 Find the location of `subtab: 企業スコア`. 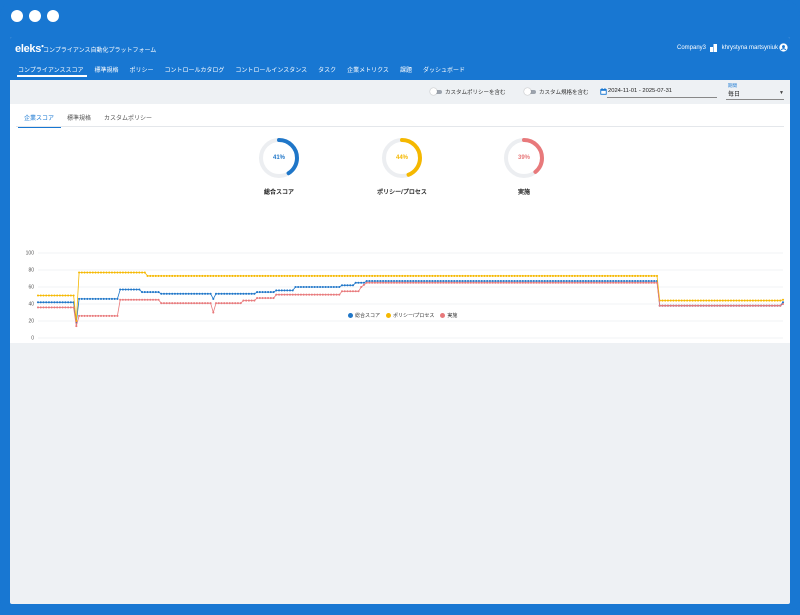

subtab: 企業スコア is located at coordinates (40, 120).